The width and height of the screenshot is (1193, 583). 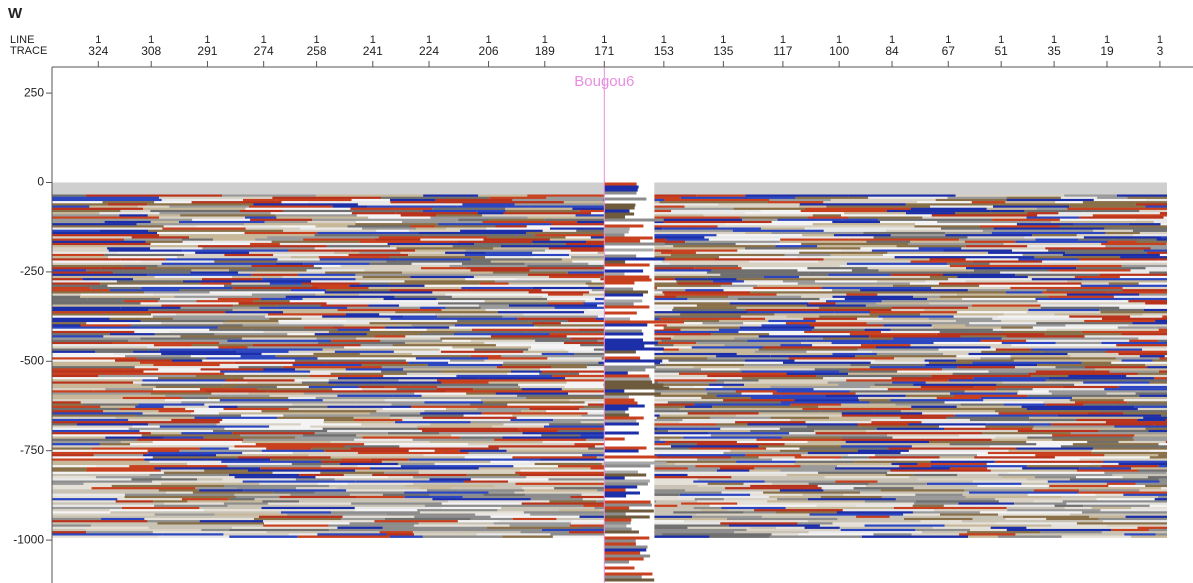 I want to click on x-tick-label: 67, so click(x=949, y=51).